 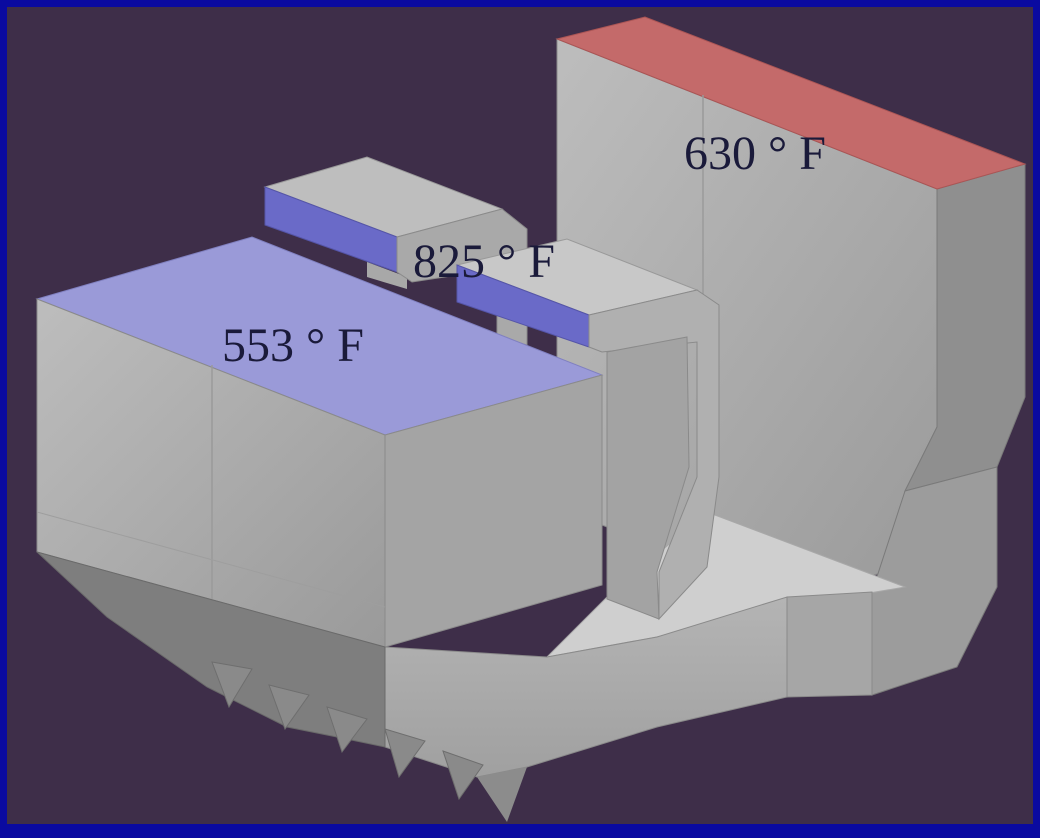 I want to click on duct-temp-label: 825 ° F, so click(x=484, y=261).